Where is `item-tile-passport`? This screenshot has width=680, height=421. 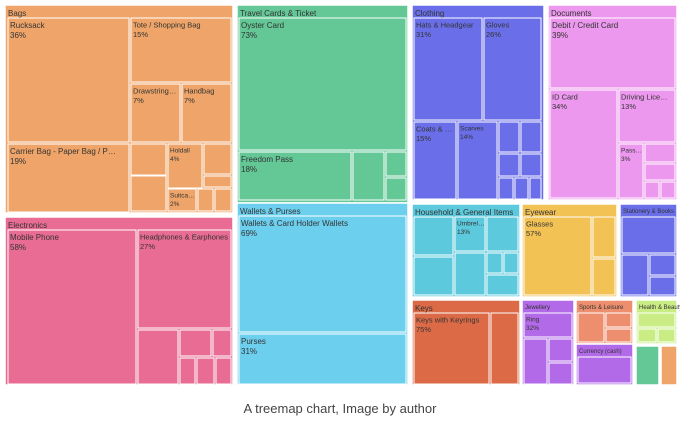 item-tile-passport is located at coordinates (631, 171).